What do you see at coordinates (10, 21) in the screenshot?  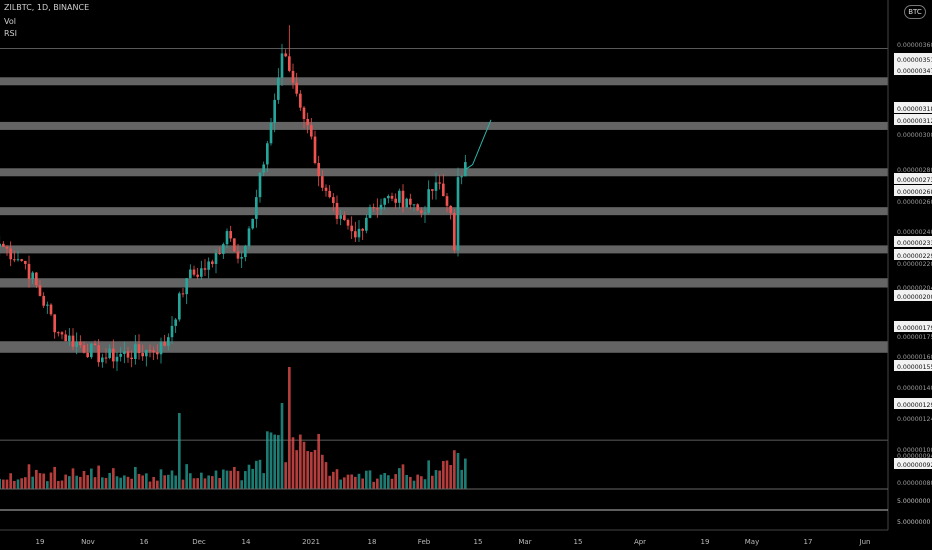 I see `volume-label: Vol` at bounding box center [10, 21].